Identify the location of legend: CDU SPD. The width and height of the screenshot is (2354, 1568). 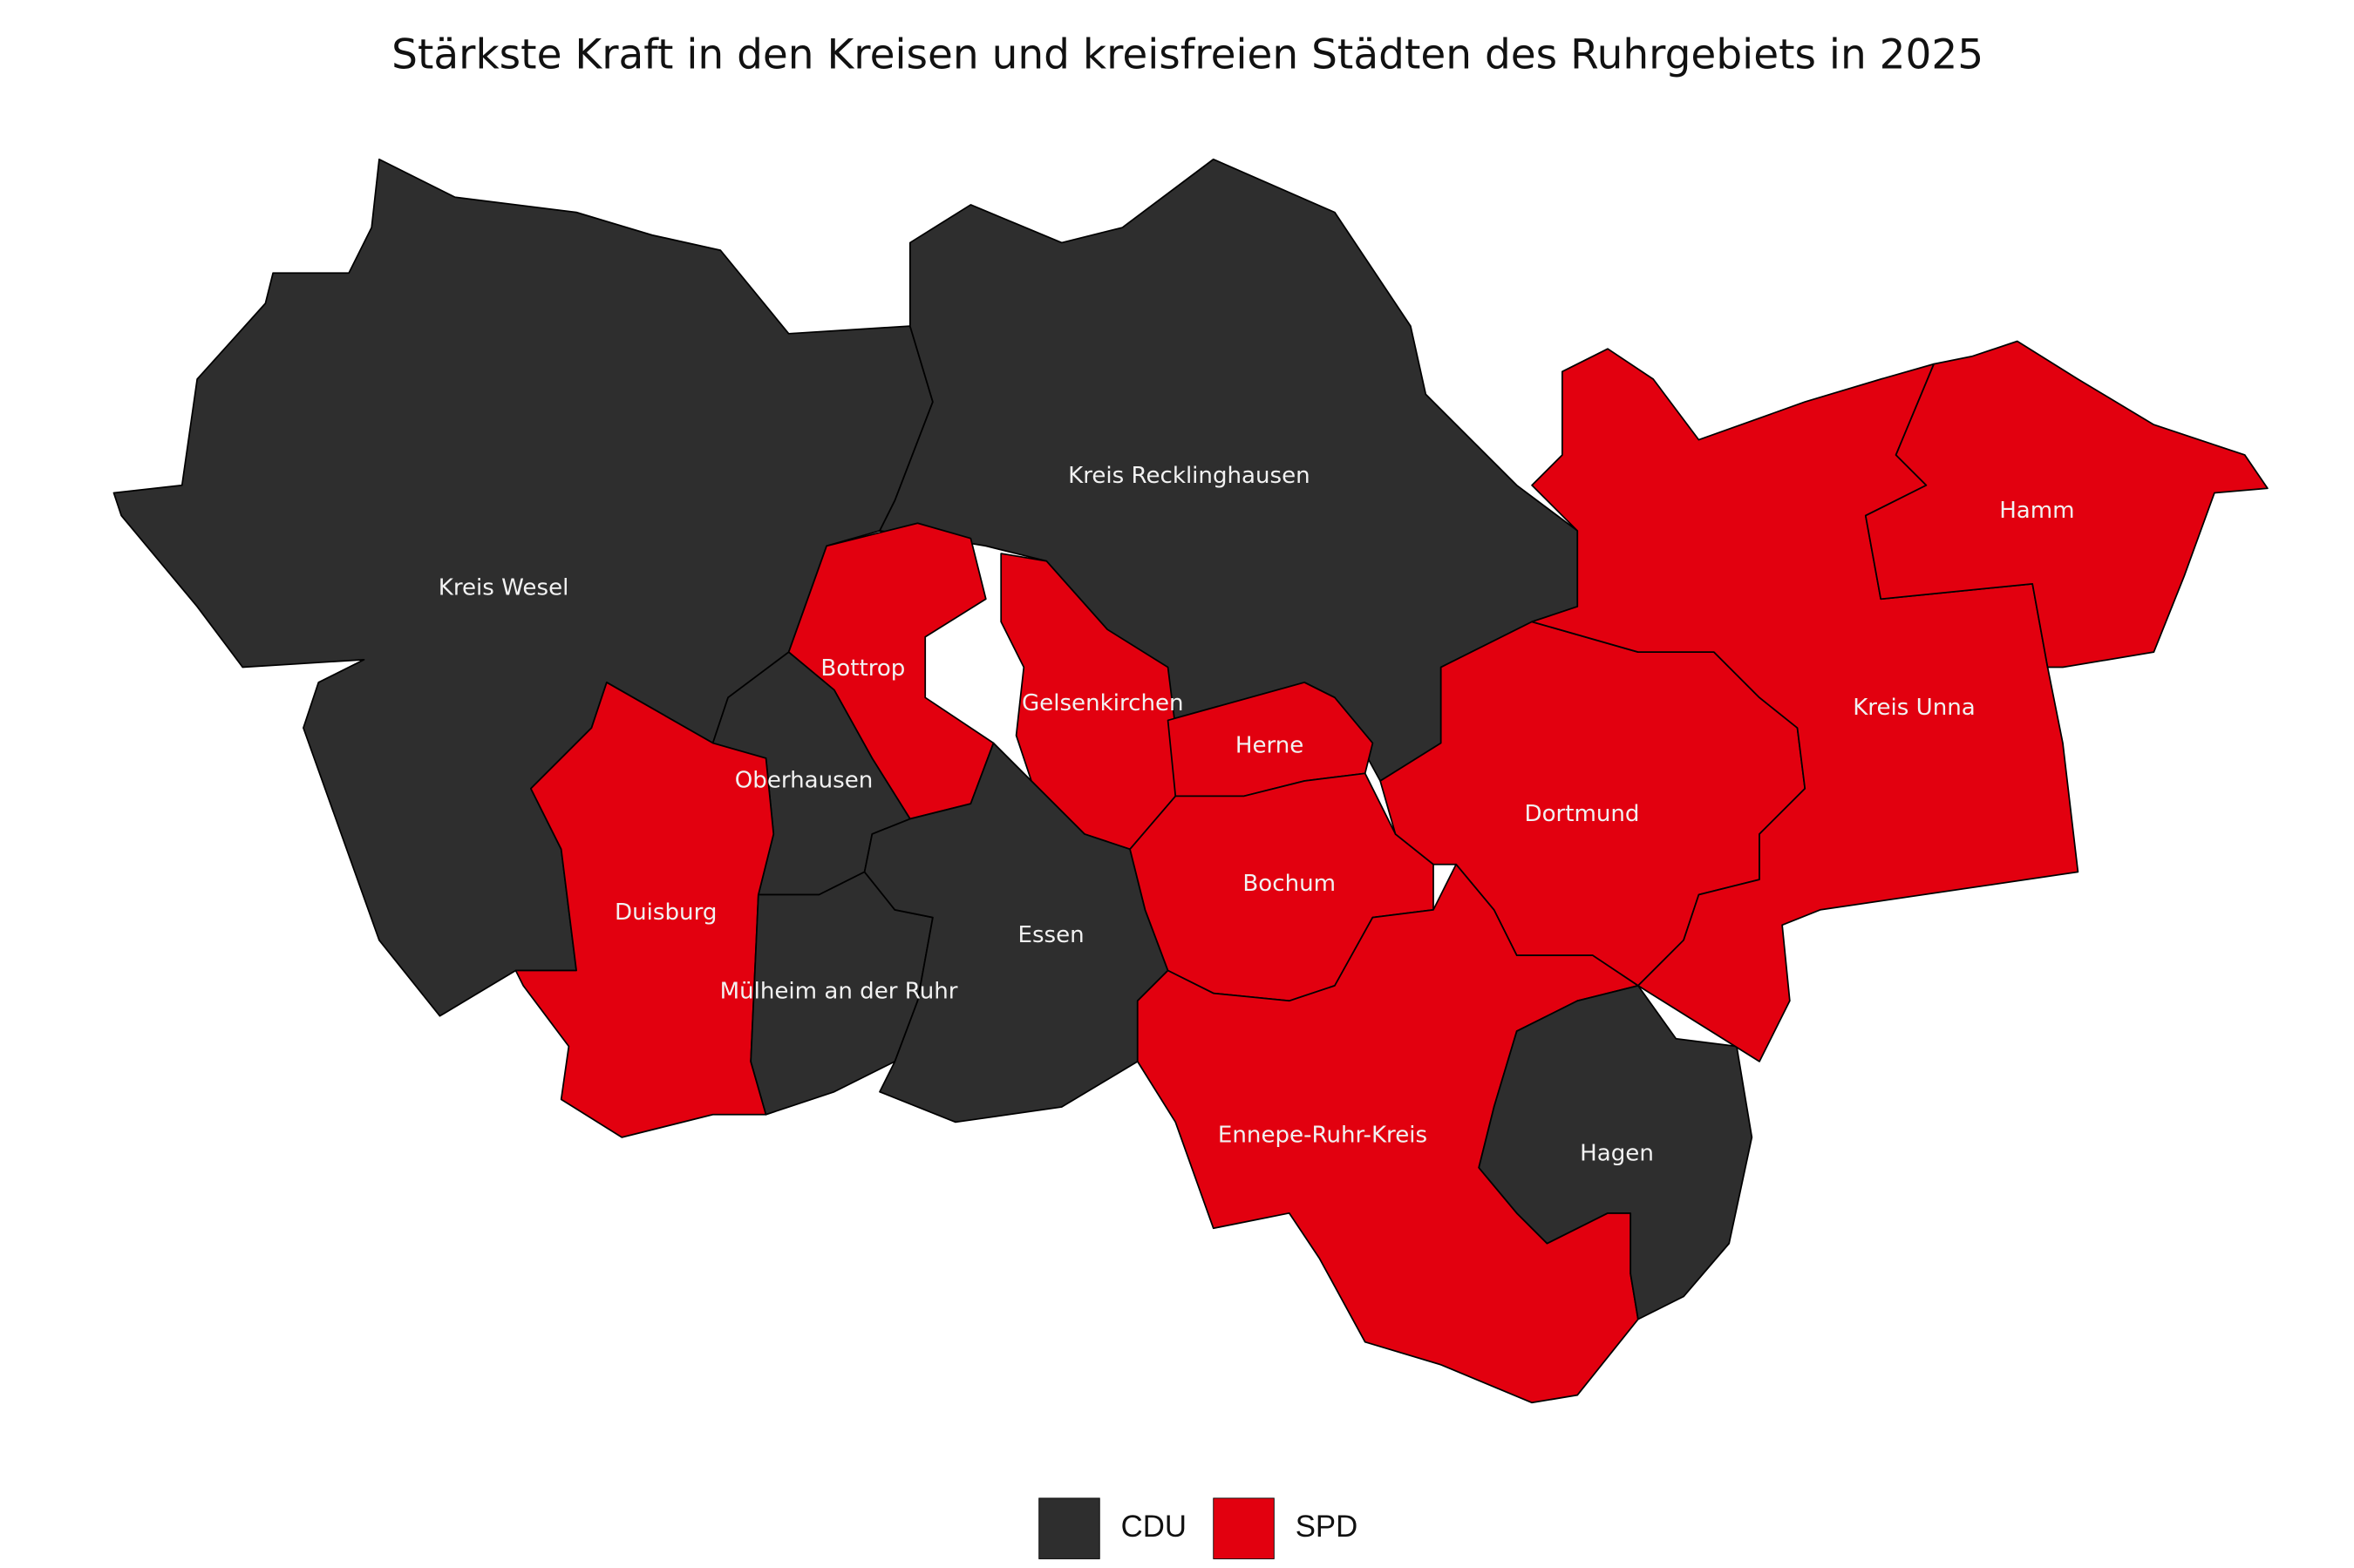
(1198, 1528).